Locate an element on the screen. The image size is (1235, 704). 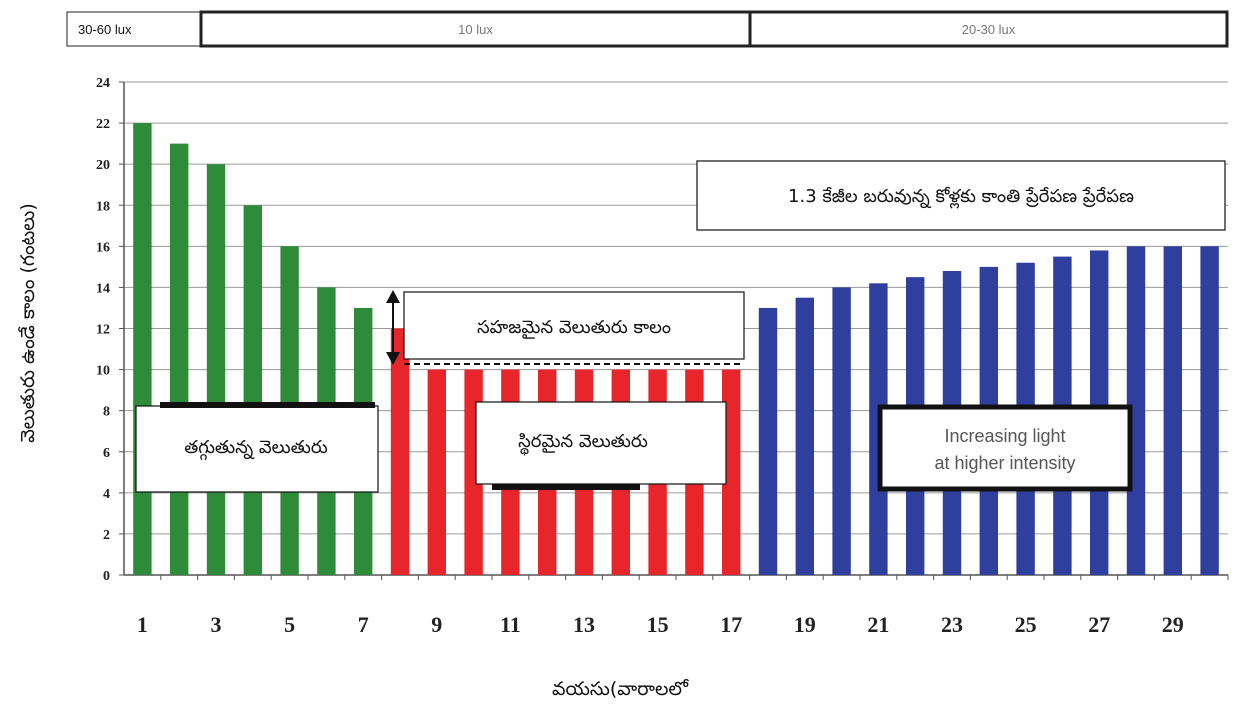
y-tick-label: 6 is located at coordinates (106, 453).